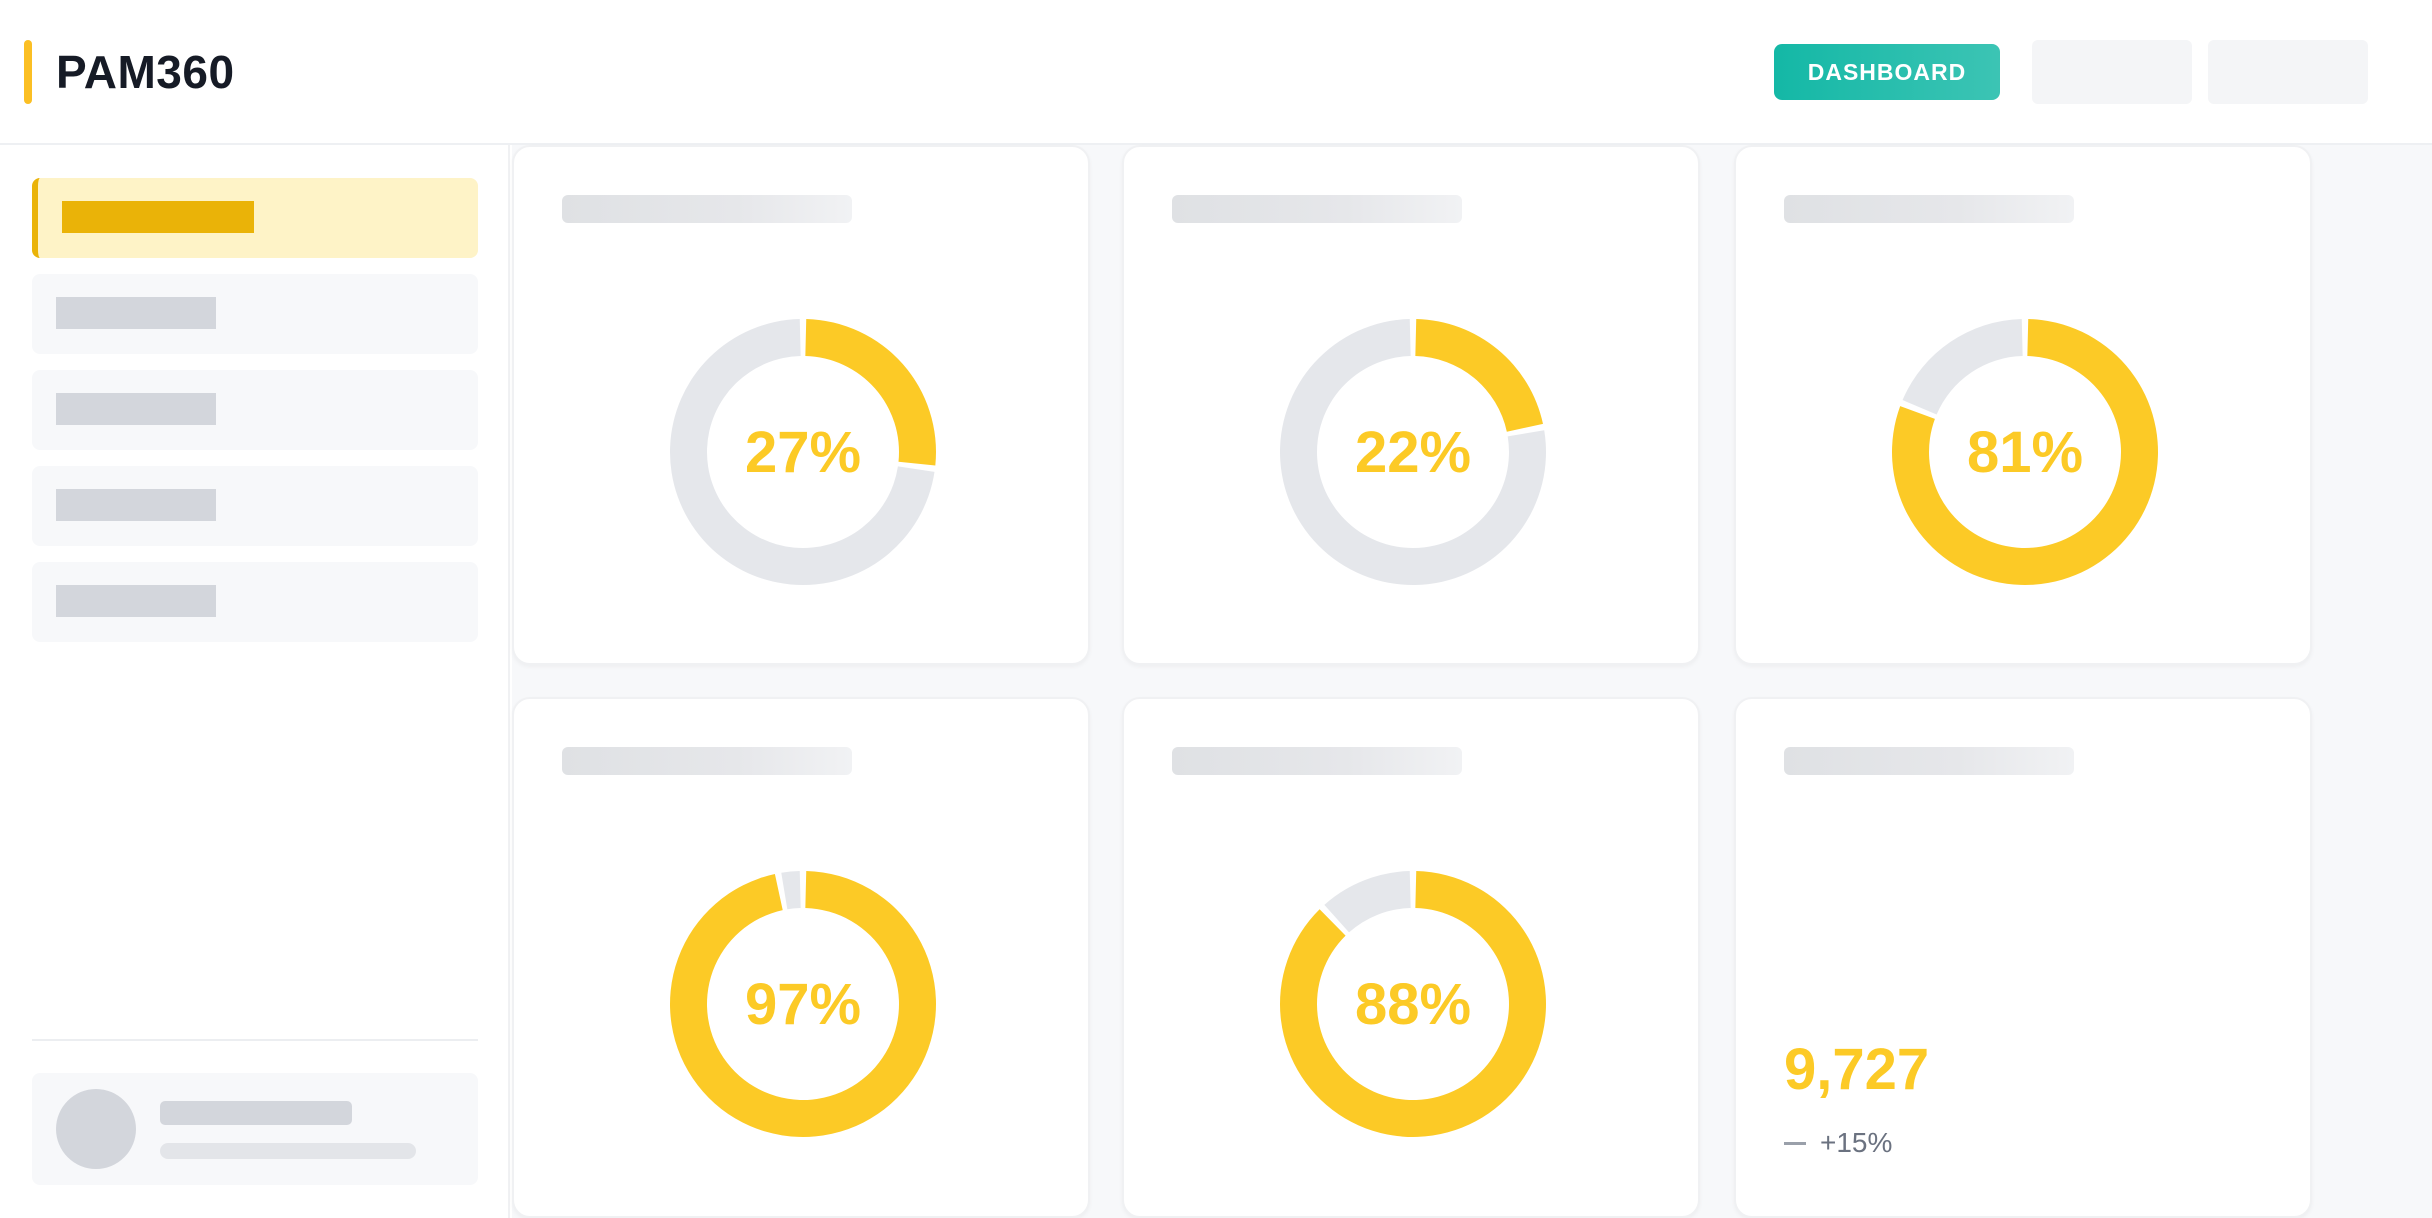 This screenshot has height=1218, width=2432. I want to click on donut-percent-label: 97%, so click(803, 1004).